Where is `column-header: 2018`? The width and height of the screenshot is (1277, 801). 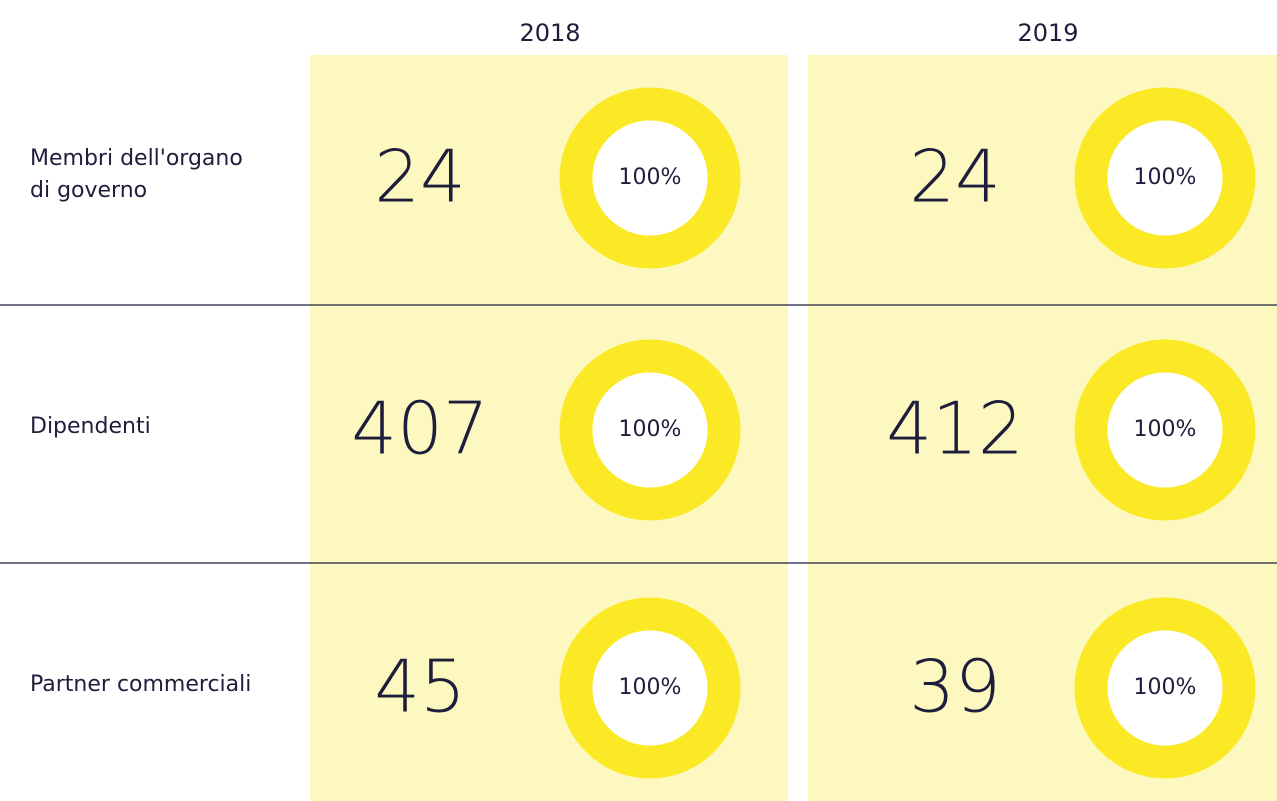 column-header: 2018 is located at coordinates (549, 33).